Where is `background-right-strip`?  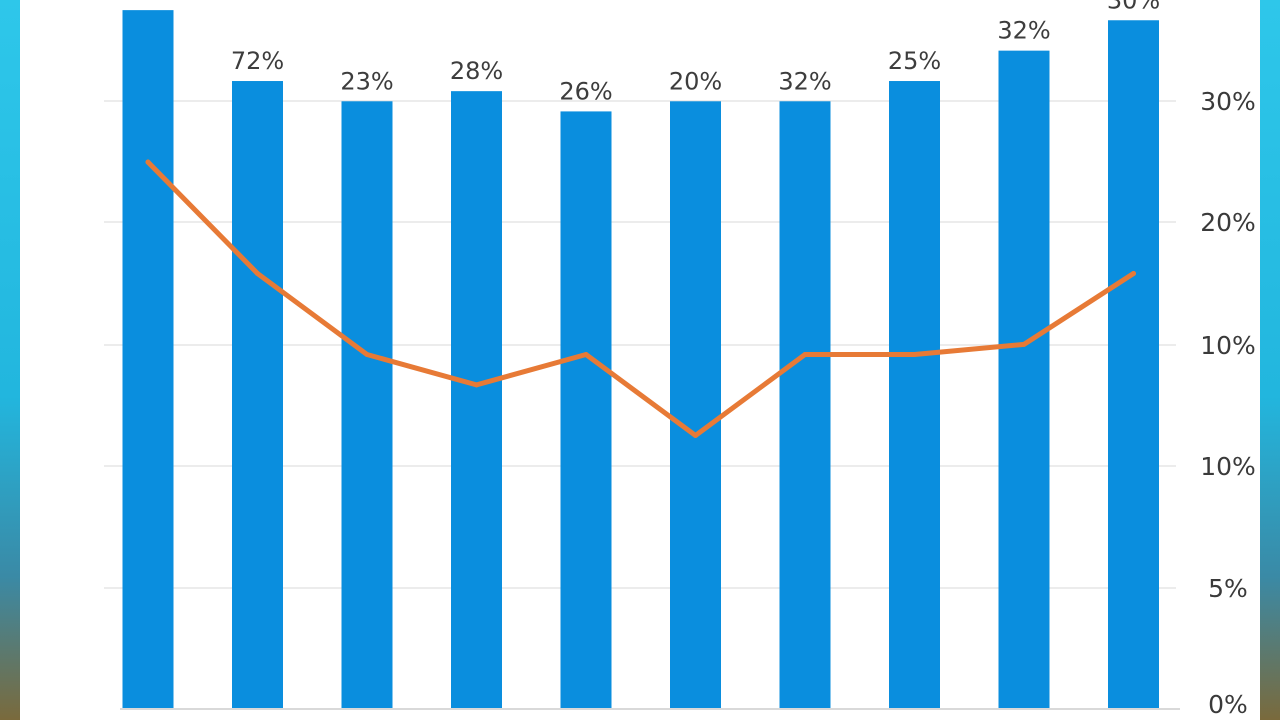
background-right-strip is located at coordinates (1270, 360).